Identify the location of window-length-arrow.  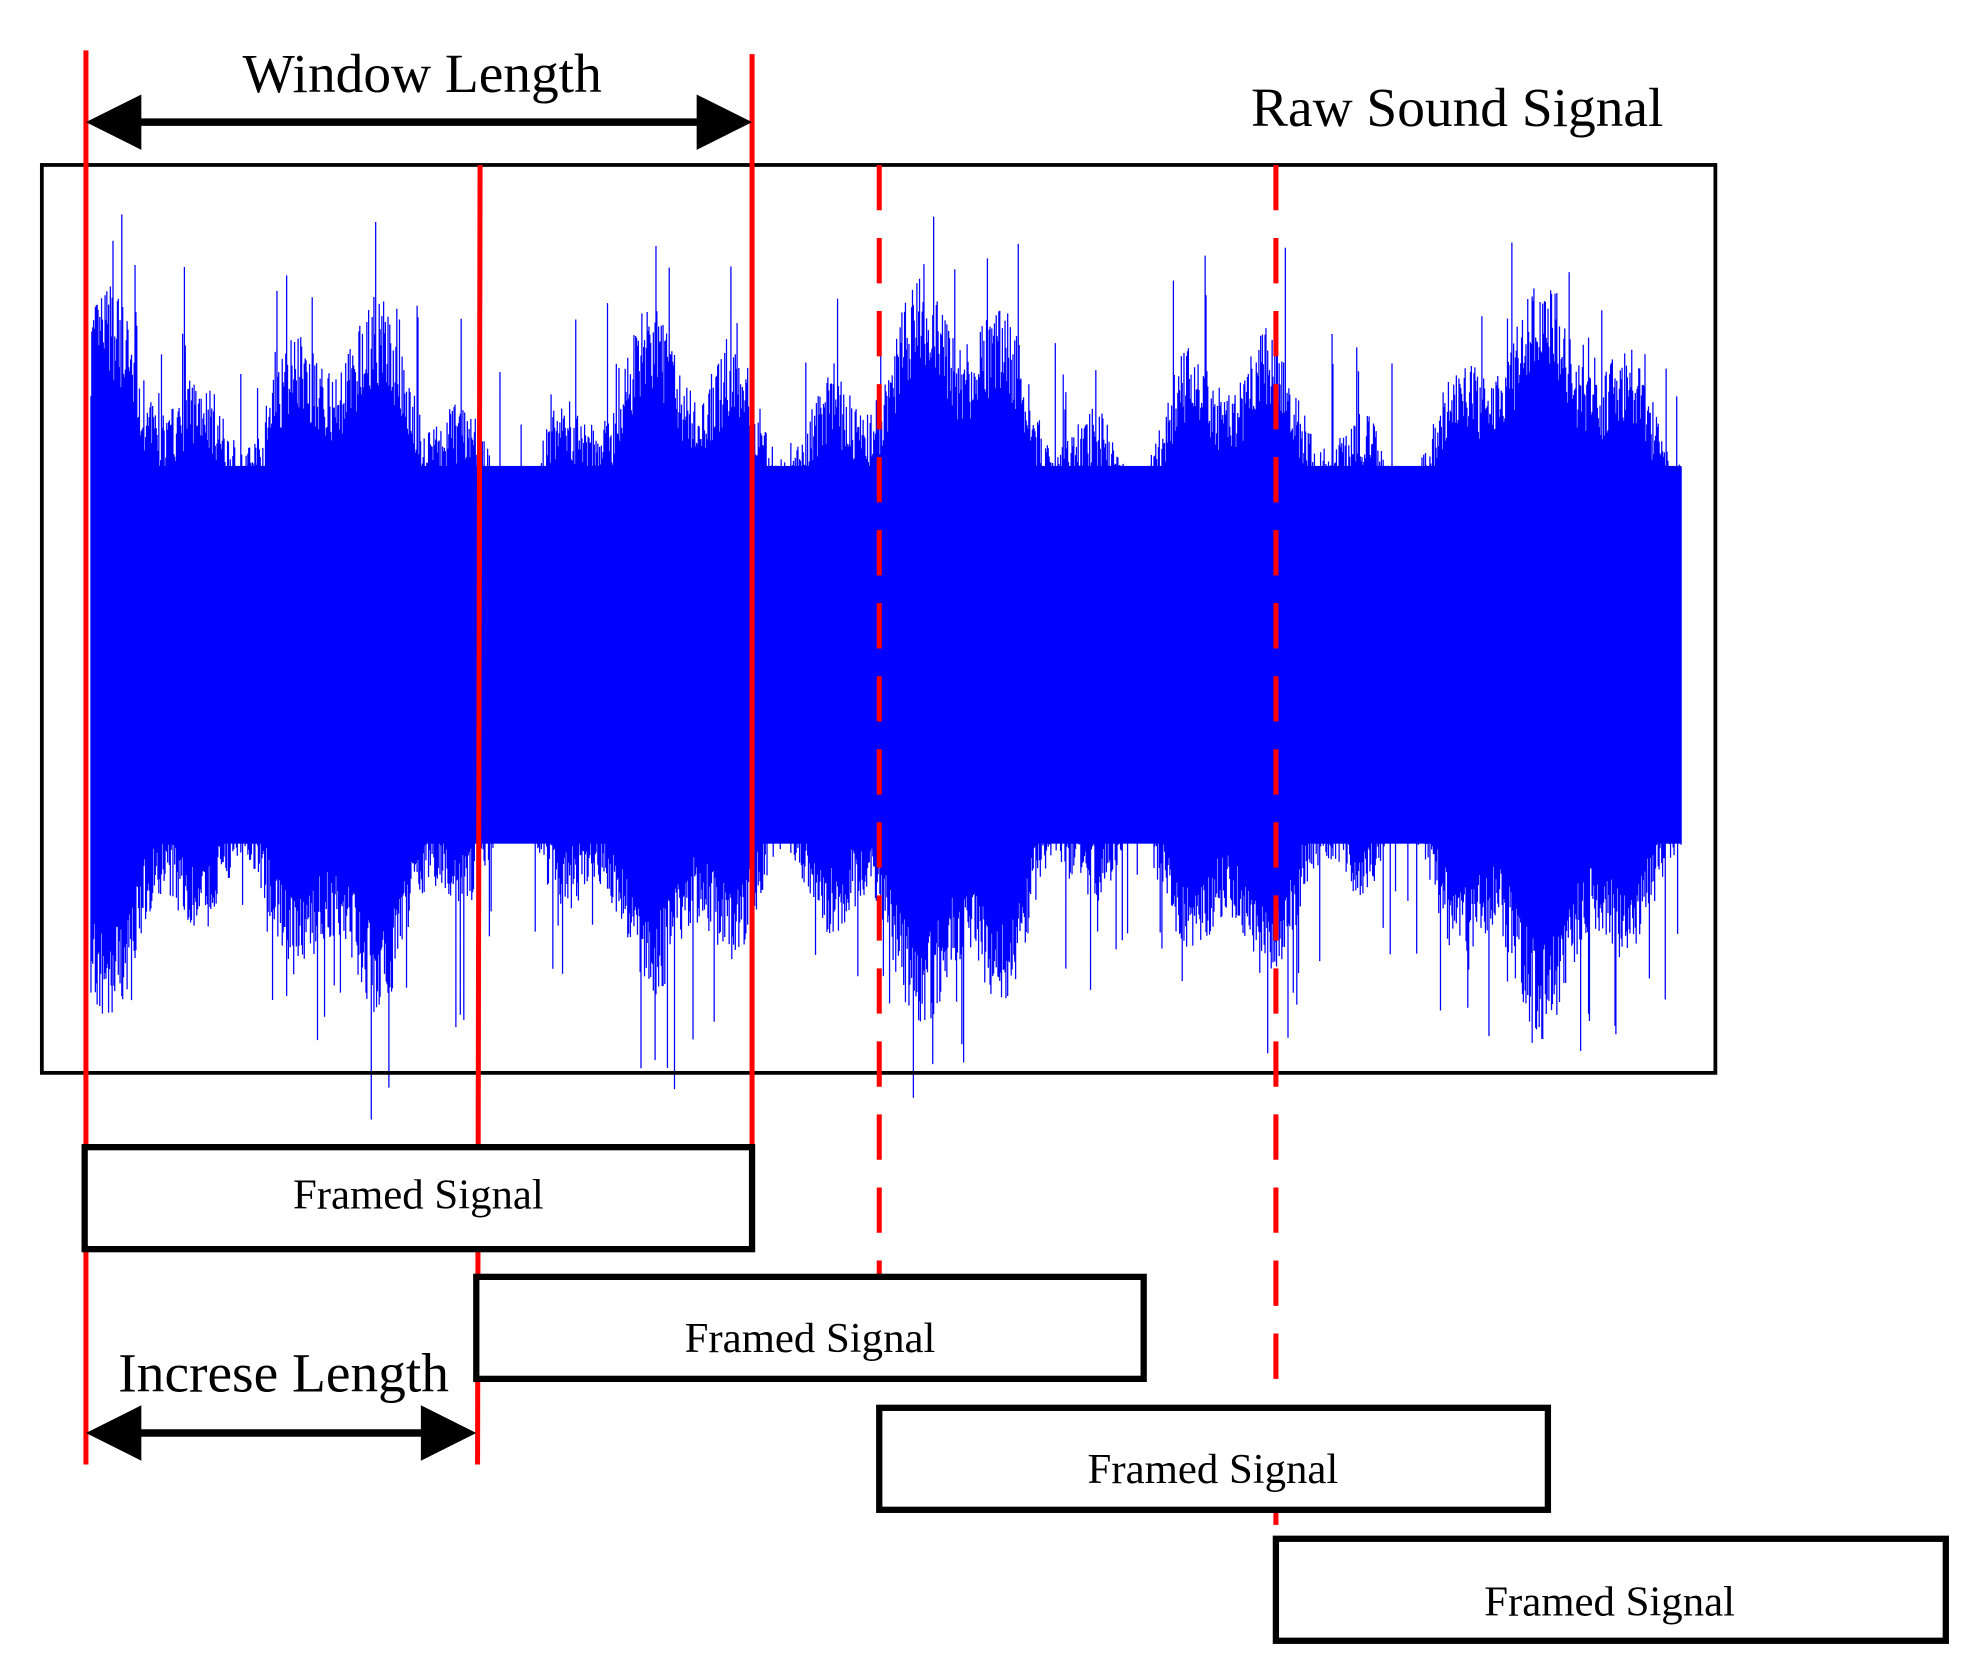
(419, 122).